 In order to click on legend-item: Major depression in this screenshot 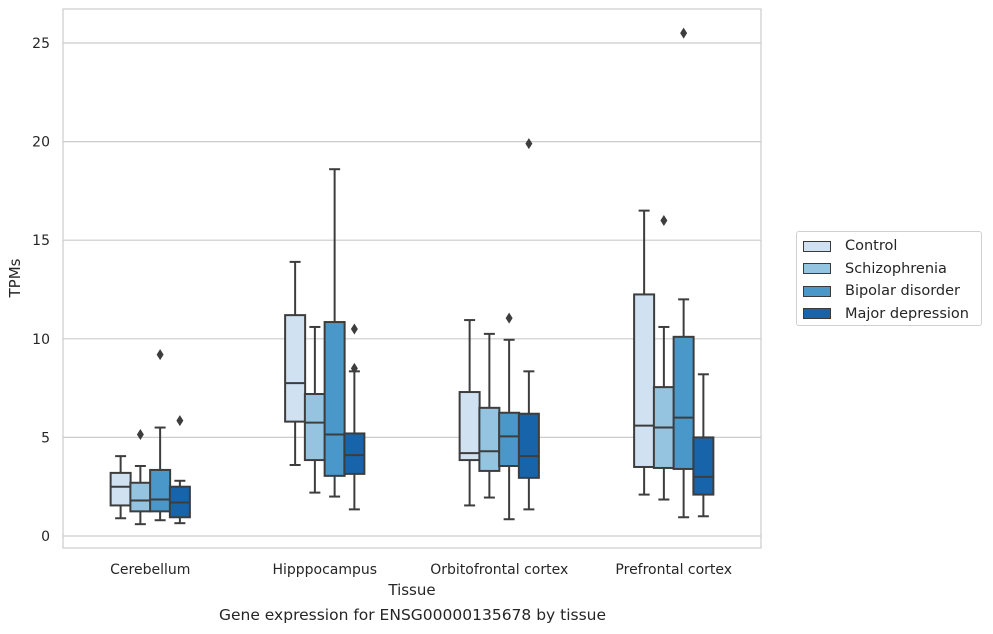, I will do `click(892, 314)`.